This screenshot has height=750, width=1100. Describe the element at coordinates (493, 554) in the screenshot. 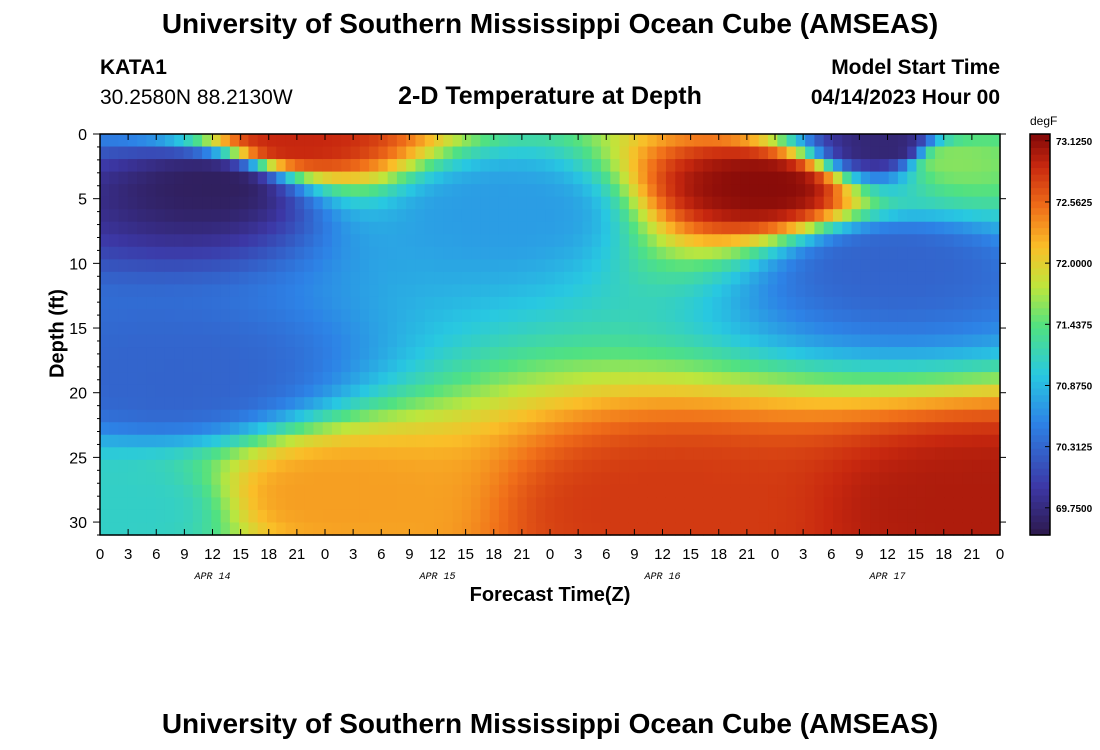

I see `x-tick-label: 18` at that location.